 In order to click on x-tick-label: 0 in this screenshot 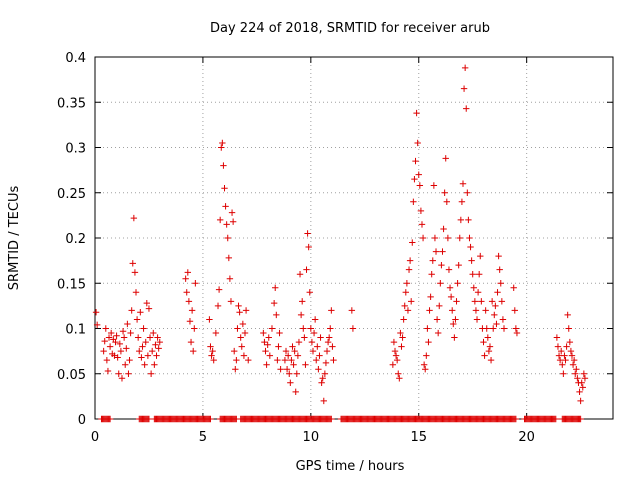, I will do `click(95, 437)`.